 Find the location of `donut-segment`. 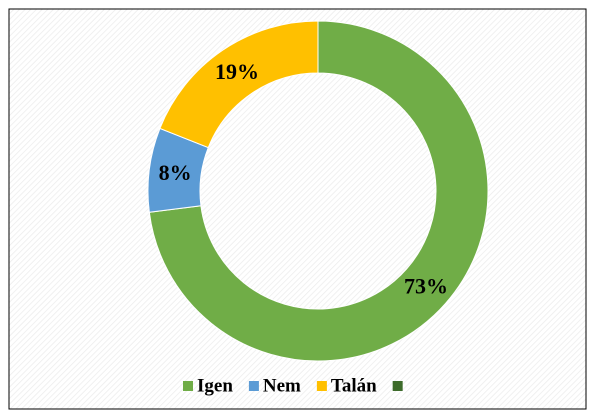

donut-segment is located at coordinates (239, 84).